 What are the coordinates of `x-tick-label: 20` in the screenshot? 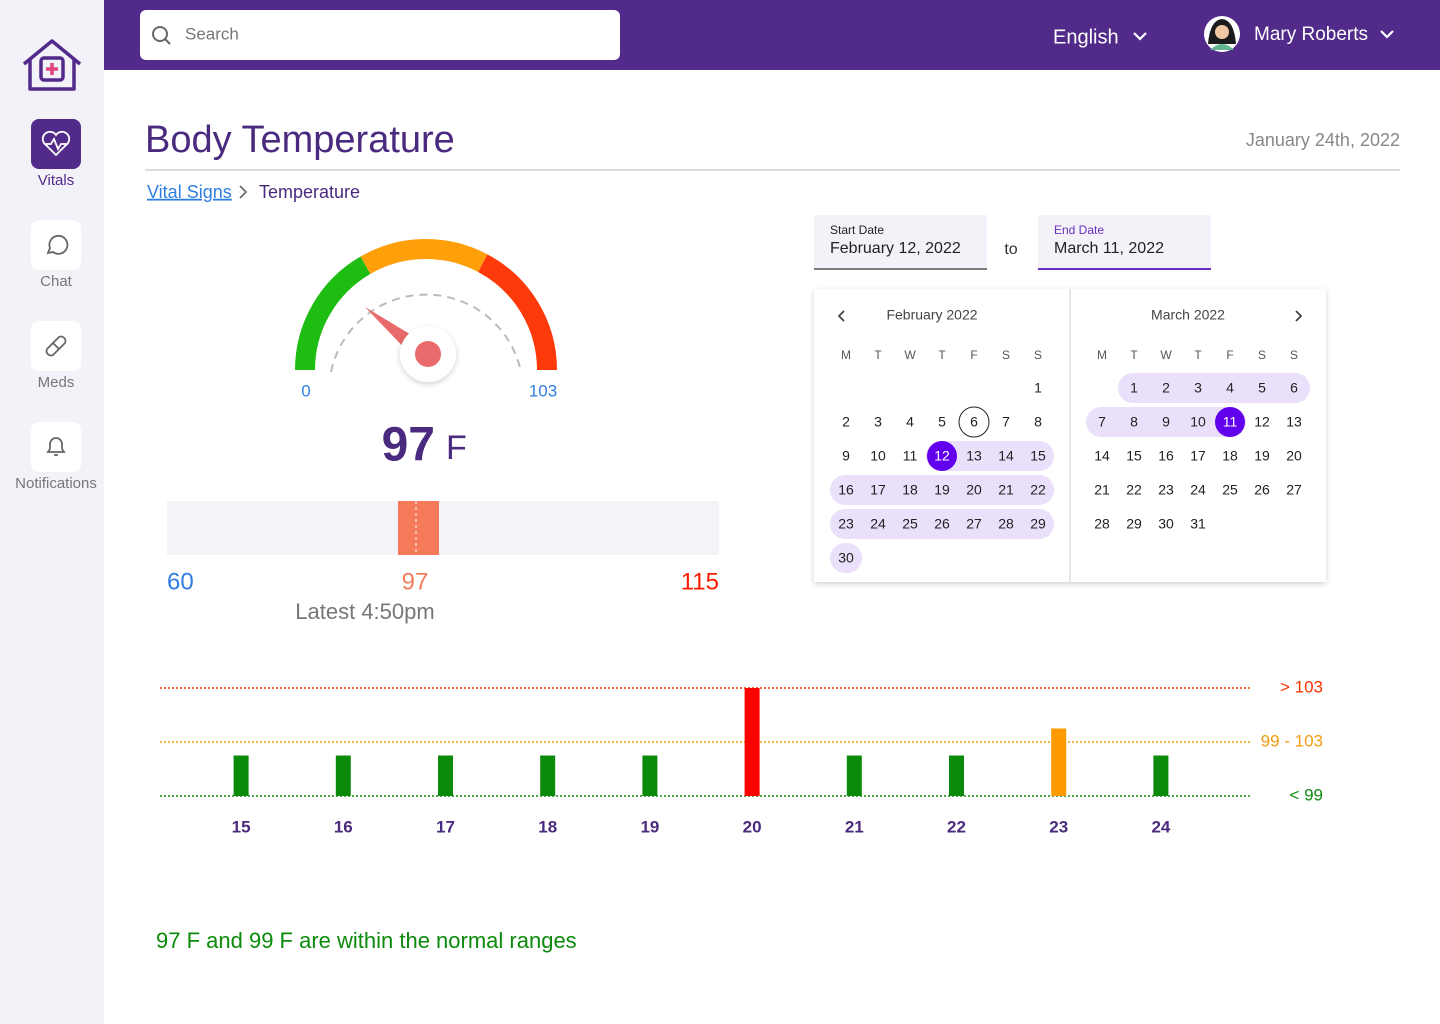 It's located at (752, 826).